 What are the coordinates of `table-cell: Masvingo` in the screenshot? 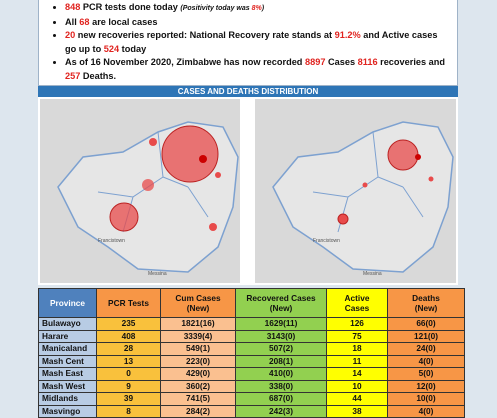 It's located at (67, 411).